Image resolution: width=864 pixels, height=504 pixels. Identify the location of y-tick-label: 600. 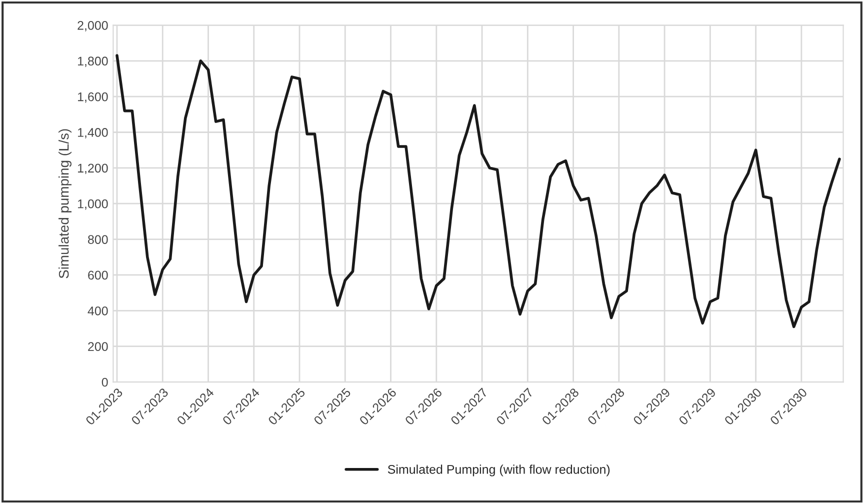
(98, 275).